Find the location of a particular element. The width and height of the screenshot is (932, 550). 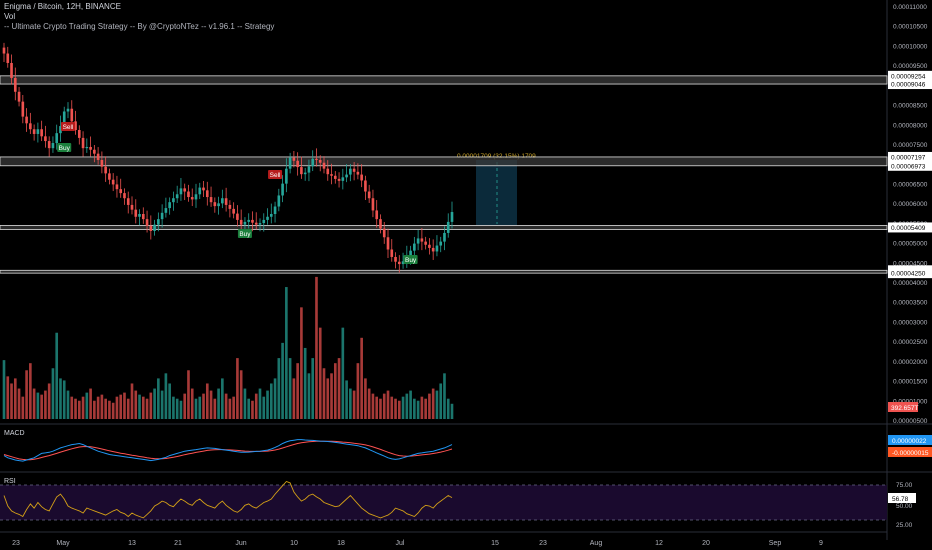

rsi-pane-label: RSI is located at coordinates (10, 481).